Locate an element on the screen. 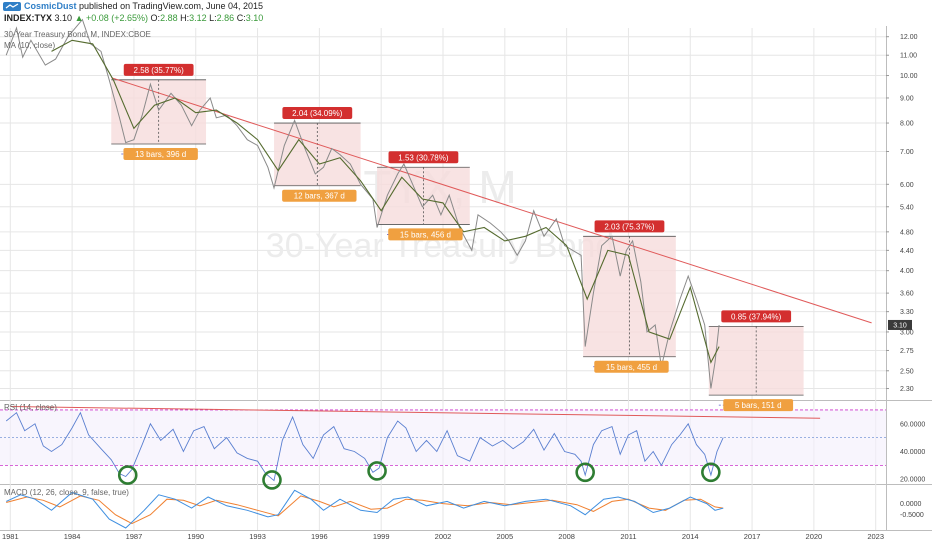 This screenshot has height=555, width=932. watermark-layer: TYX, M 30-Year Treasury Bond is located at coordinates (440, 213).